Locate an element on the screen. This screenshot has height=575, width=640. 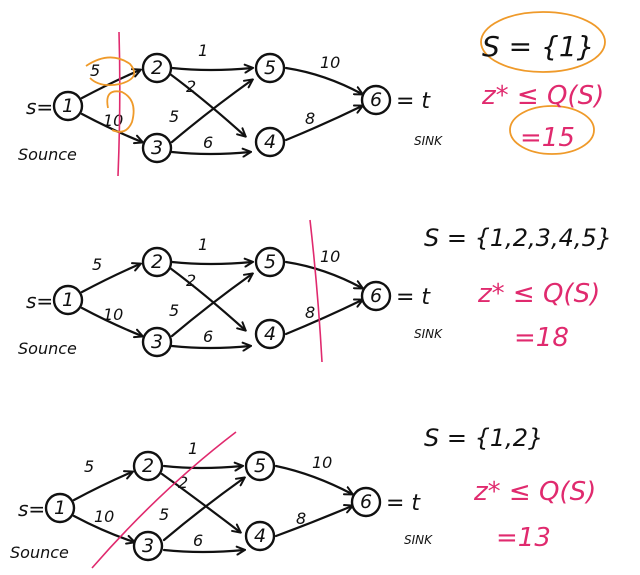
inequality-1: z* ≤ Q(S) is located at coordinates (542, 96).